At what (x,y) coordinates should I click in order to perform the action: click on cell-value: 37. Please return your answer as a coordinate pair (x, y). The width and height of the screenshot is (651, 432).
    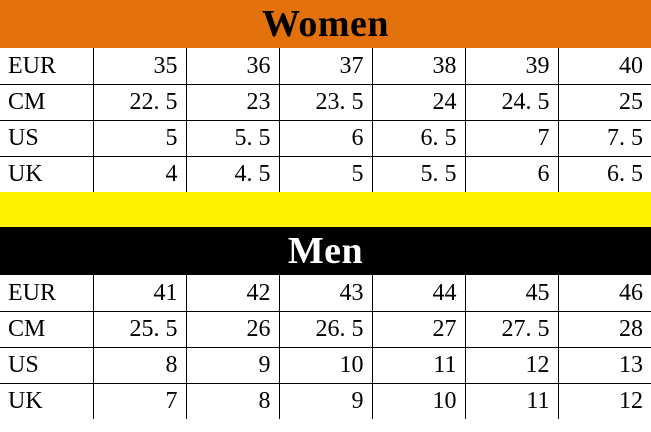
    Looking at the image, I should click on (325, 66).